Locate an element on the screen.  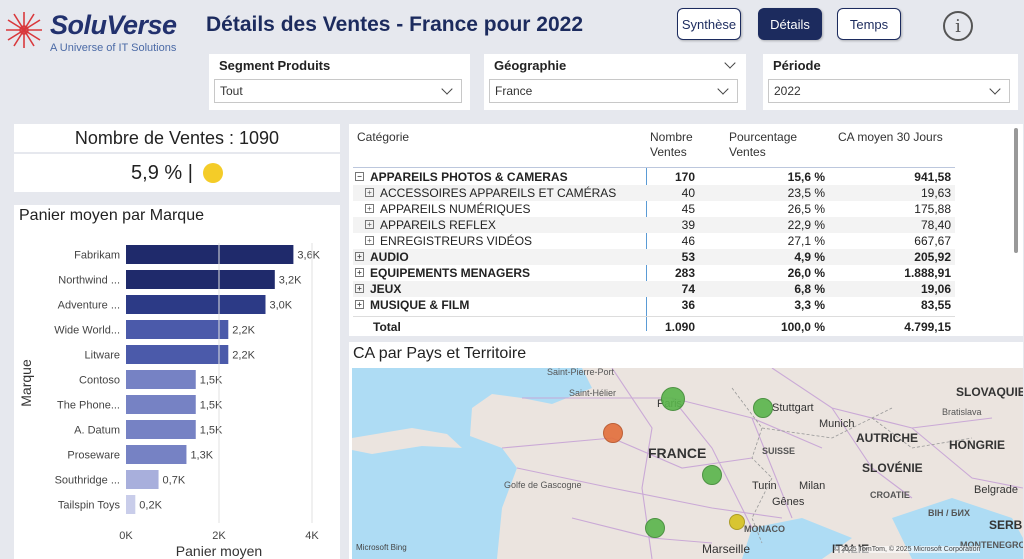
map-label-serbie: SERBI is located at coordinates (1006, 525).